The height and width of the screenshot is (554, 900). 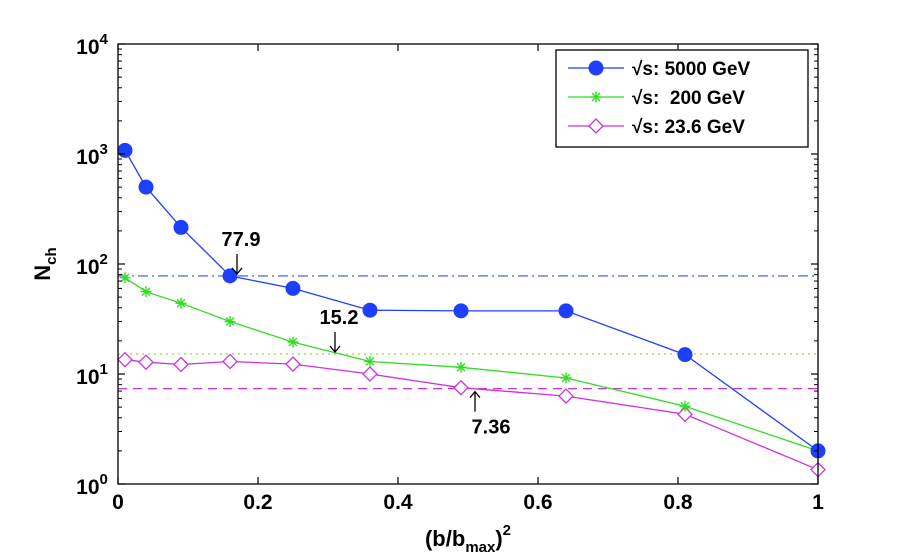 What do you see at coordinates (146, 292) in the screenshot?
I see `data-point-s1-p1` at bounding box center [146, 292].